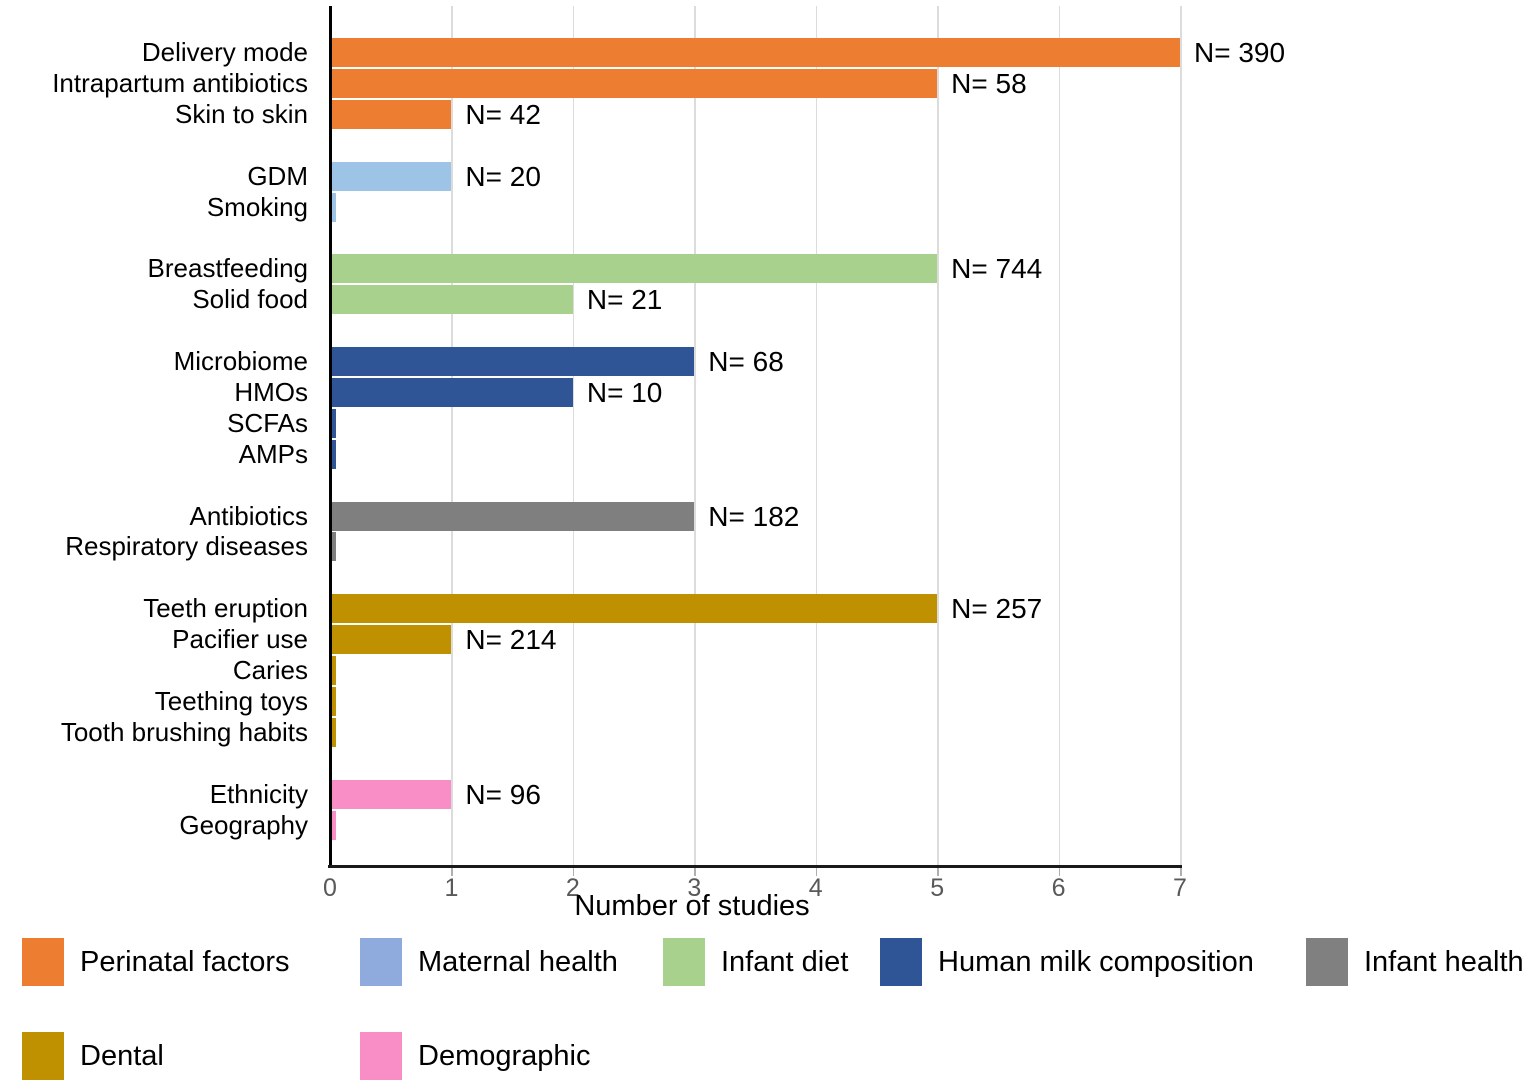 Image resolution: width=1535 pixels, height=1090 pixels. I want to click on category-label-antibiotics: Antibiotics, so click(249, 515).